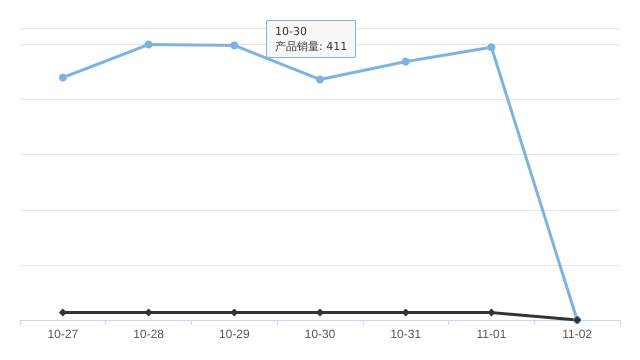 Image resolution: width=640 pixels, height=360 pixels. What do you see at coordinates (491, 334) in the screenshot?
I see `x-tick-label: 11-01` at bounding box center [491, 334].